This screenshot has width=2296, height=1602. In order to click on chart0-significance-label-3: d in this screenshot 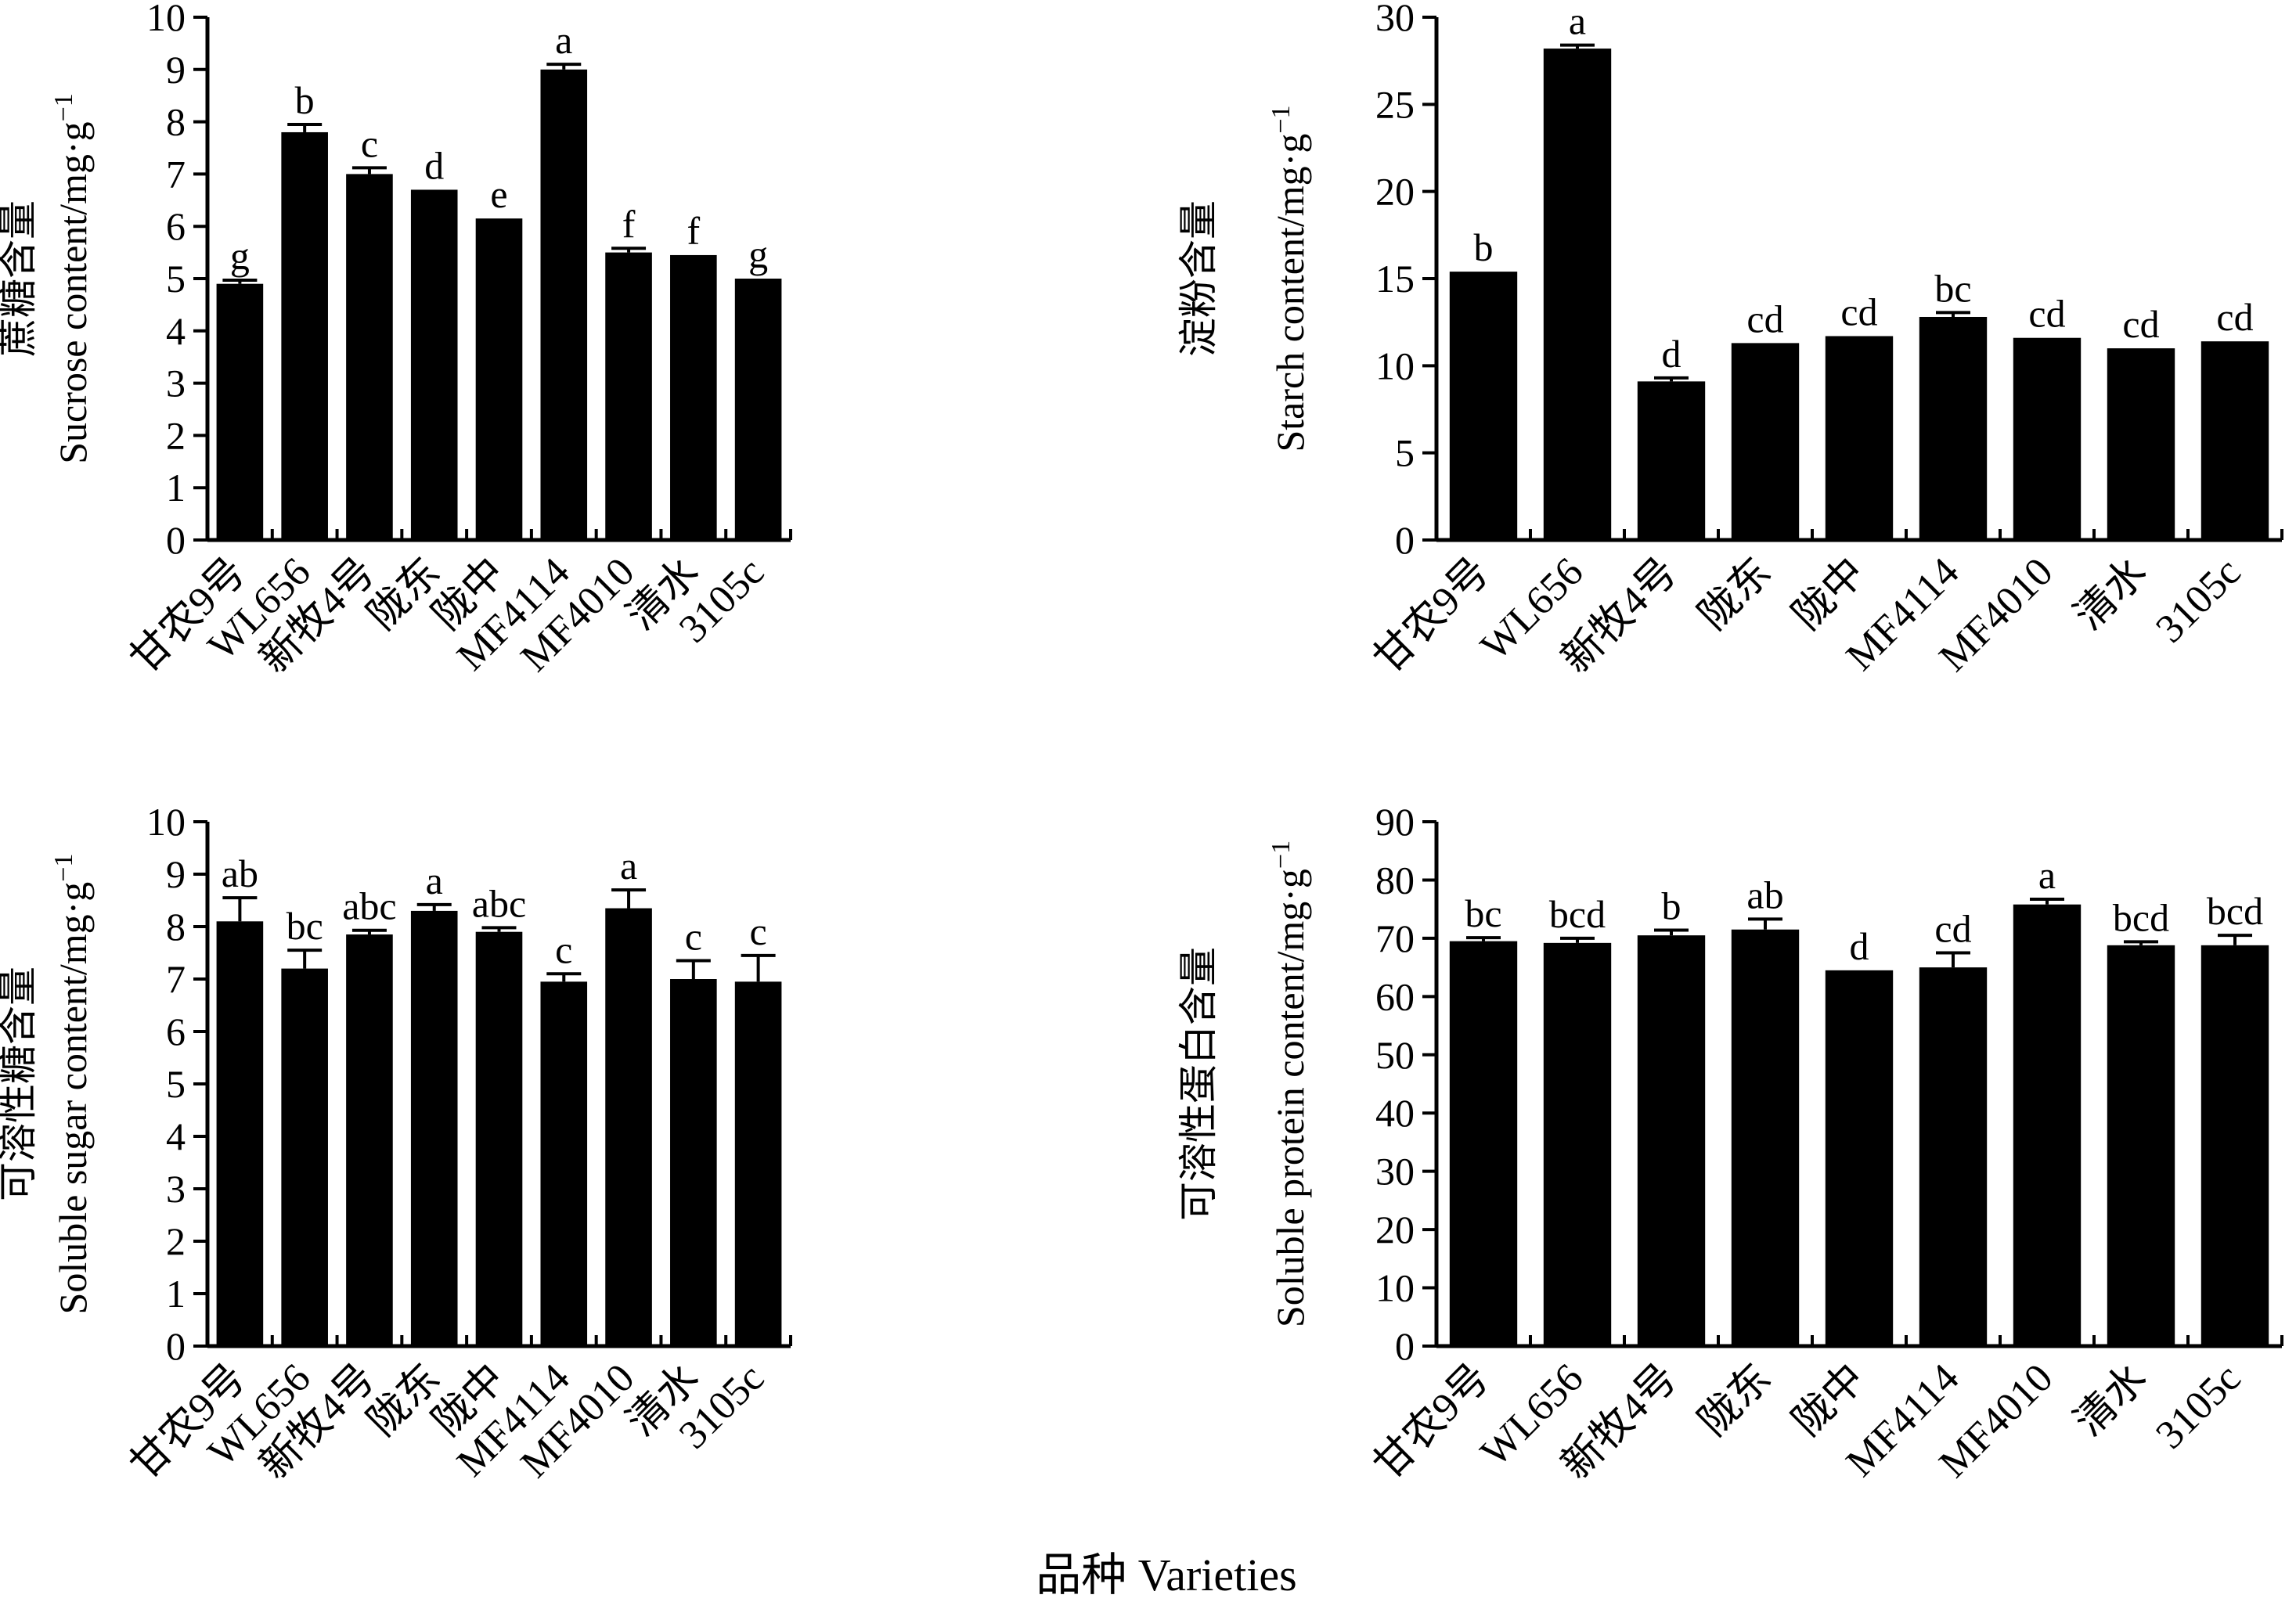, I will do `click(434, 165)`.